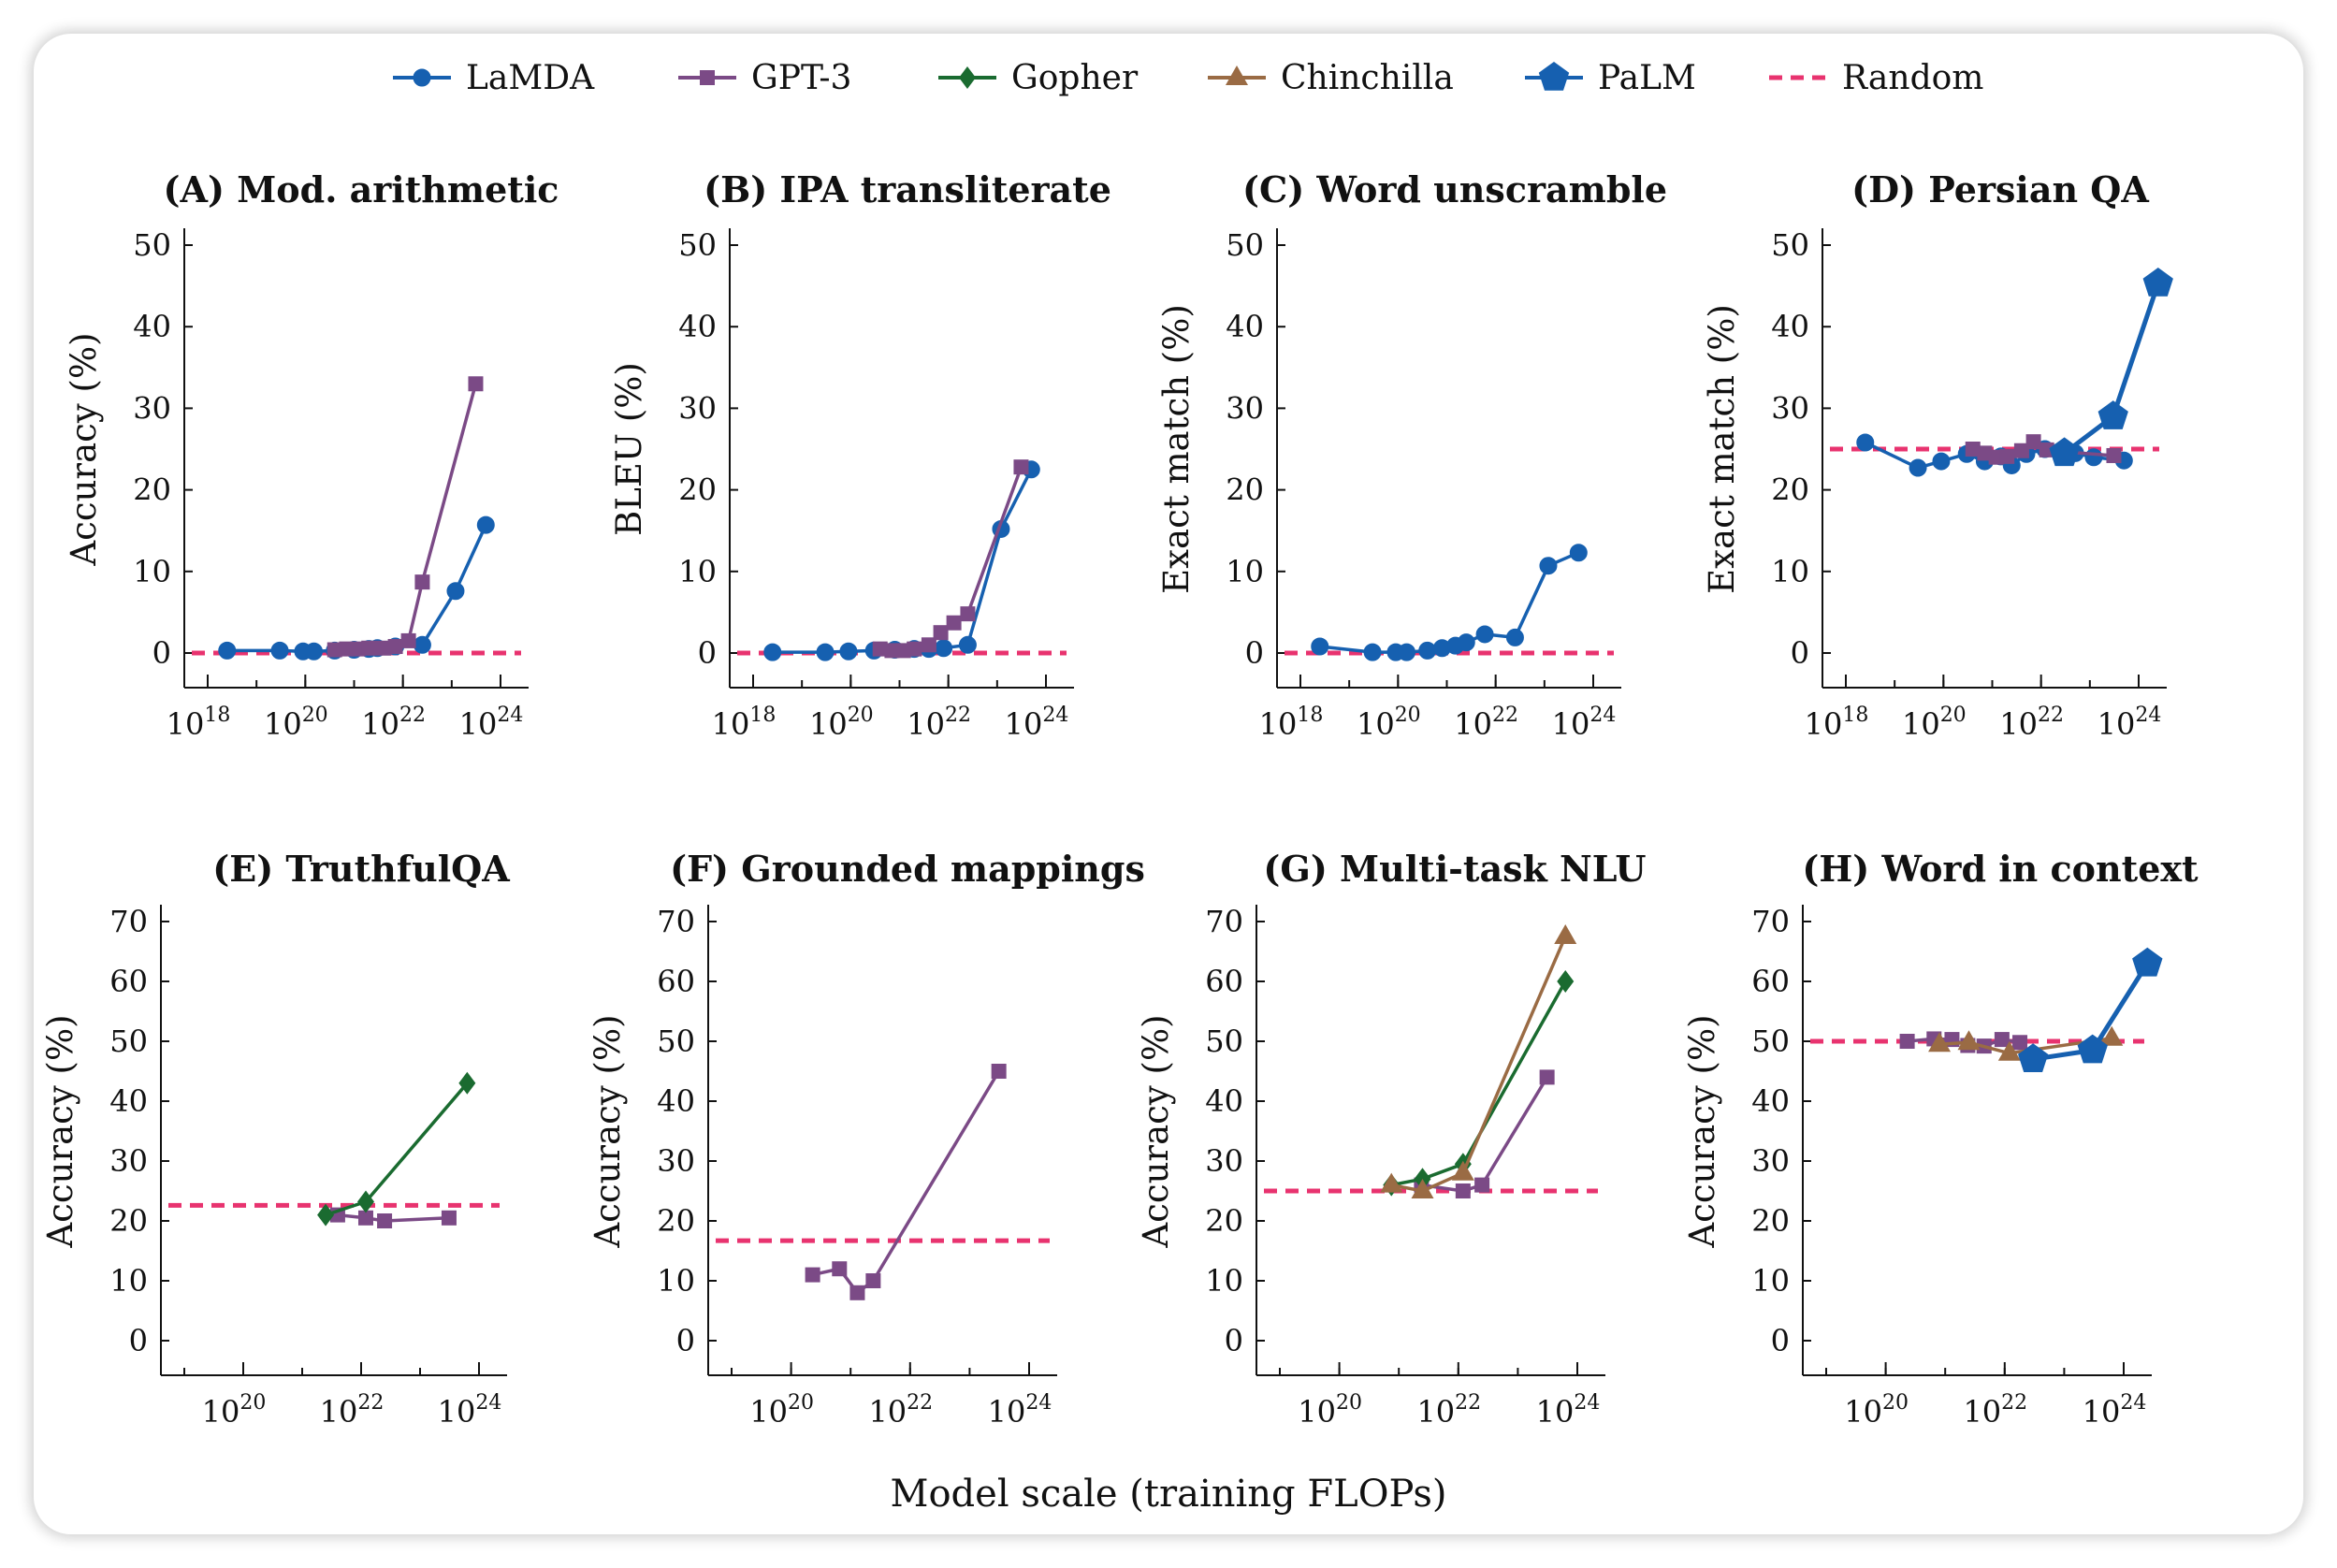 The width and height of the screenshot is (2337, 1568). Describe the element at coordinates (1331, 78) in the screenshot. I see `legend-item-chinchilla: Chinchilla` at that location.